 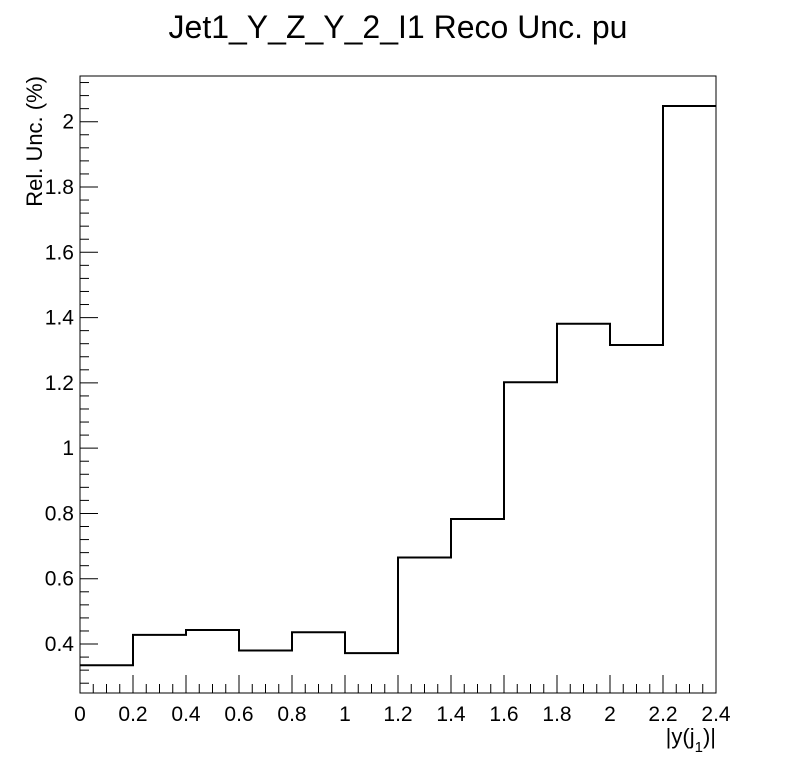 I want to click on chart-title: Jet1_Y_Z_Y_2_I1 Reco Unc. pu, so click(x=398, y=27).